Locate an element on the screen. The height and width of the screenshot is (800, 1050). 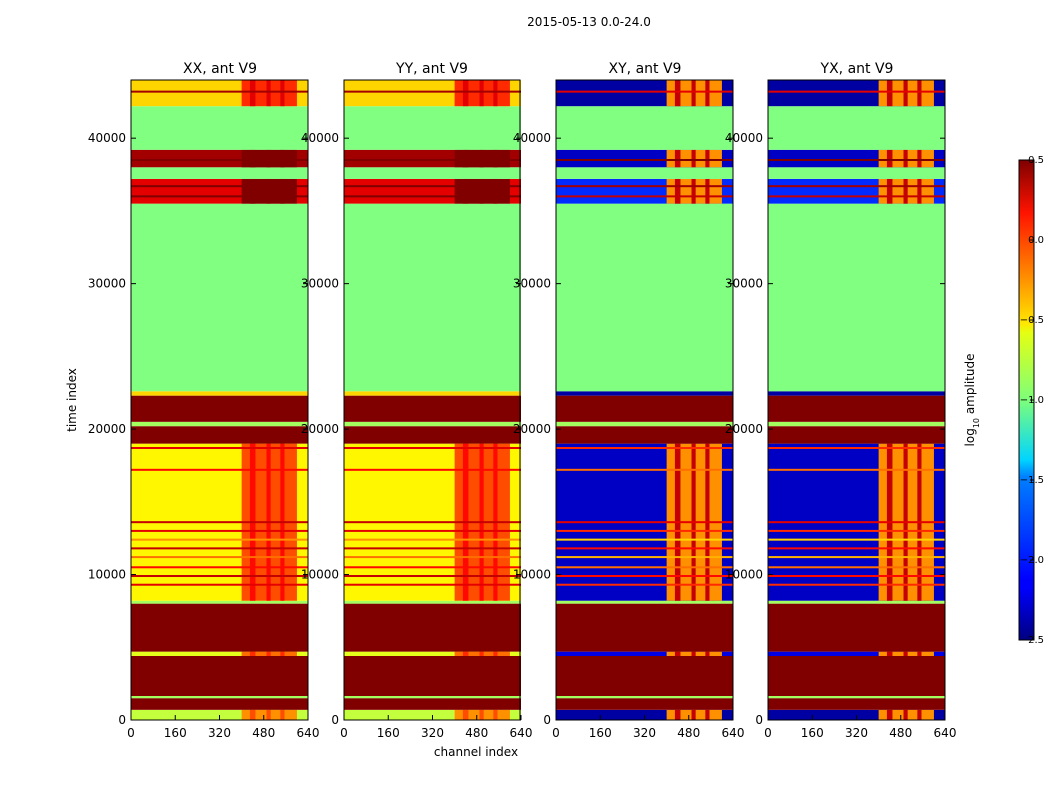
colorbar-label-rest: amplitude is located at coordinates (970, 386).